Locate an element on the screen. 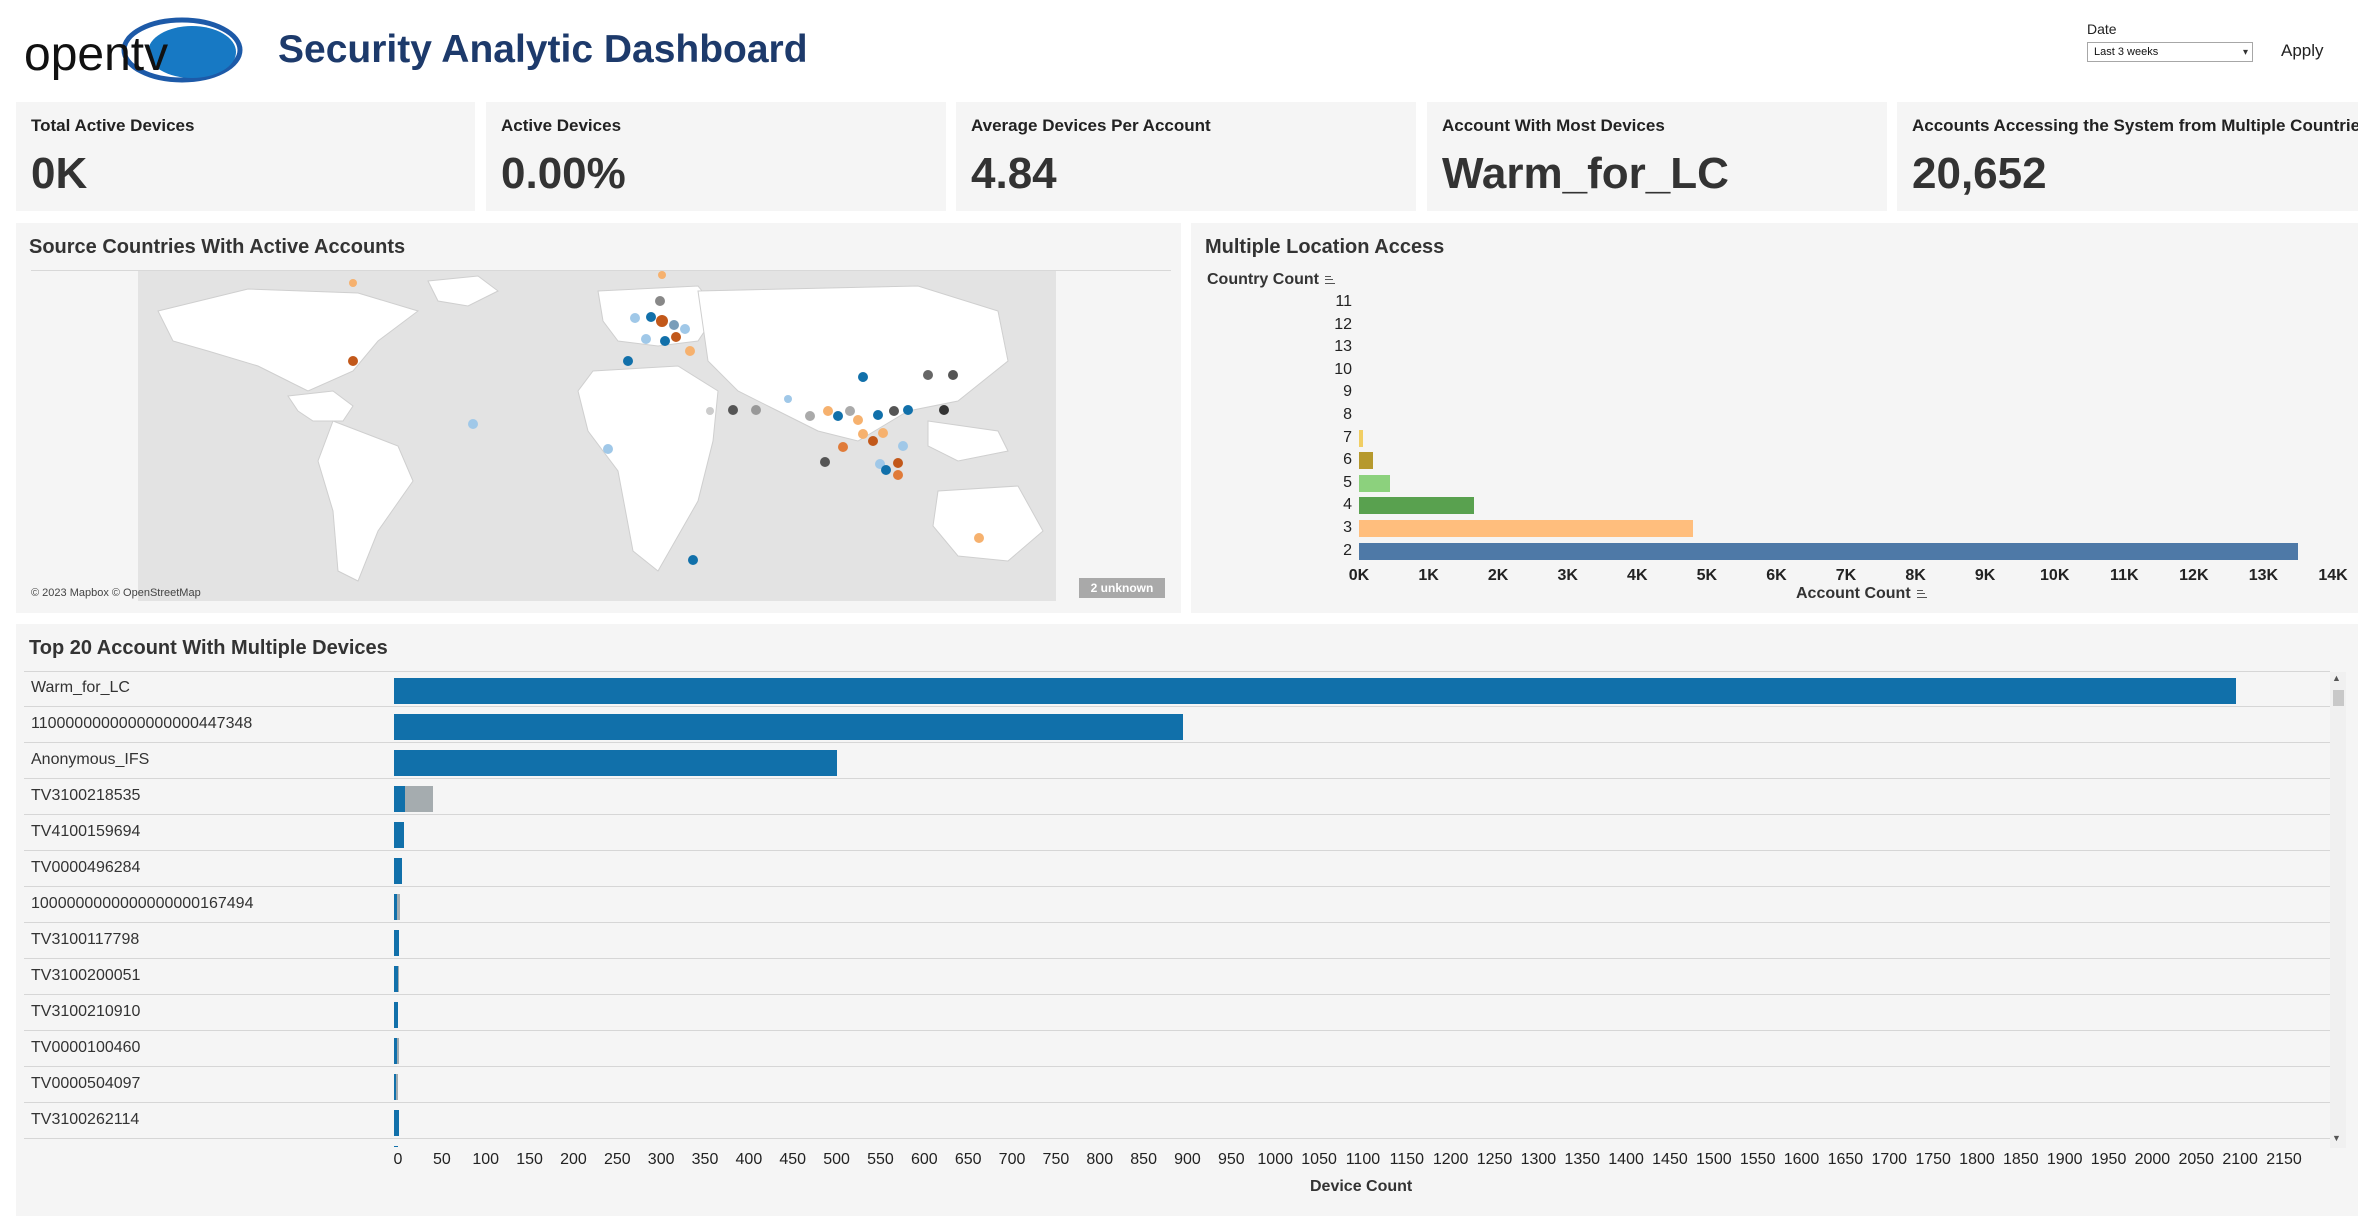 The height and width of the screenshot is (1216, 2358). x-tick-label: 9K is located at coordinates (1985, 575).